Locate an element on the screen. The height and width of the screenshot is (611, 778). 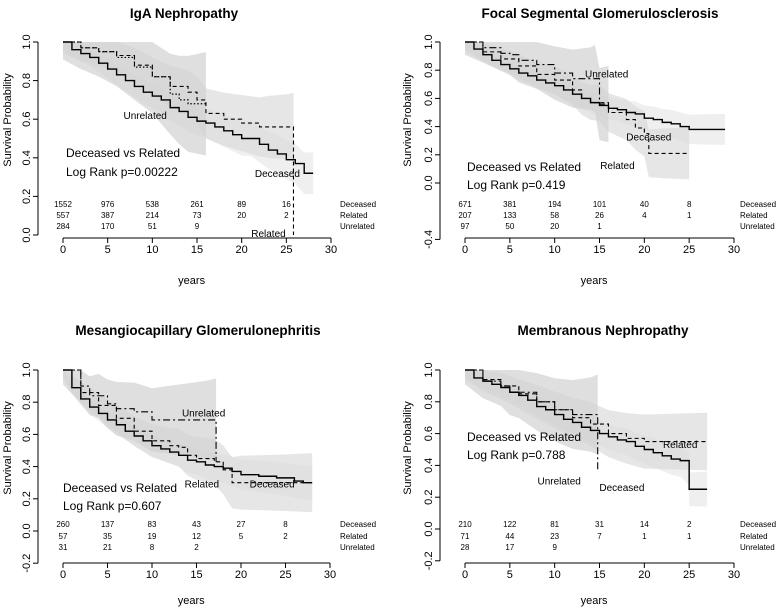
risk-count: 557 is located at coordinates (63, 215).